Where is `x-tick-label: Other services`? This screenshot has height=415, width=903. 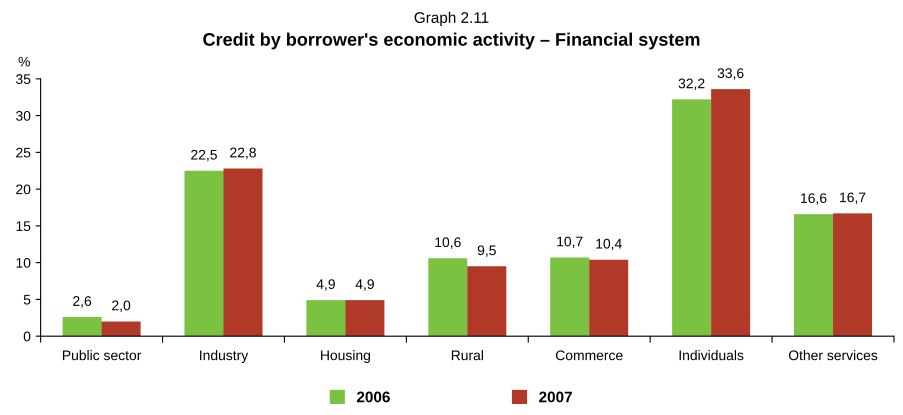 x-tick-label: Other services is located at coordinates (833, 355).